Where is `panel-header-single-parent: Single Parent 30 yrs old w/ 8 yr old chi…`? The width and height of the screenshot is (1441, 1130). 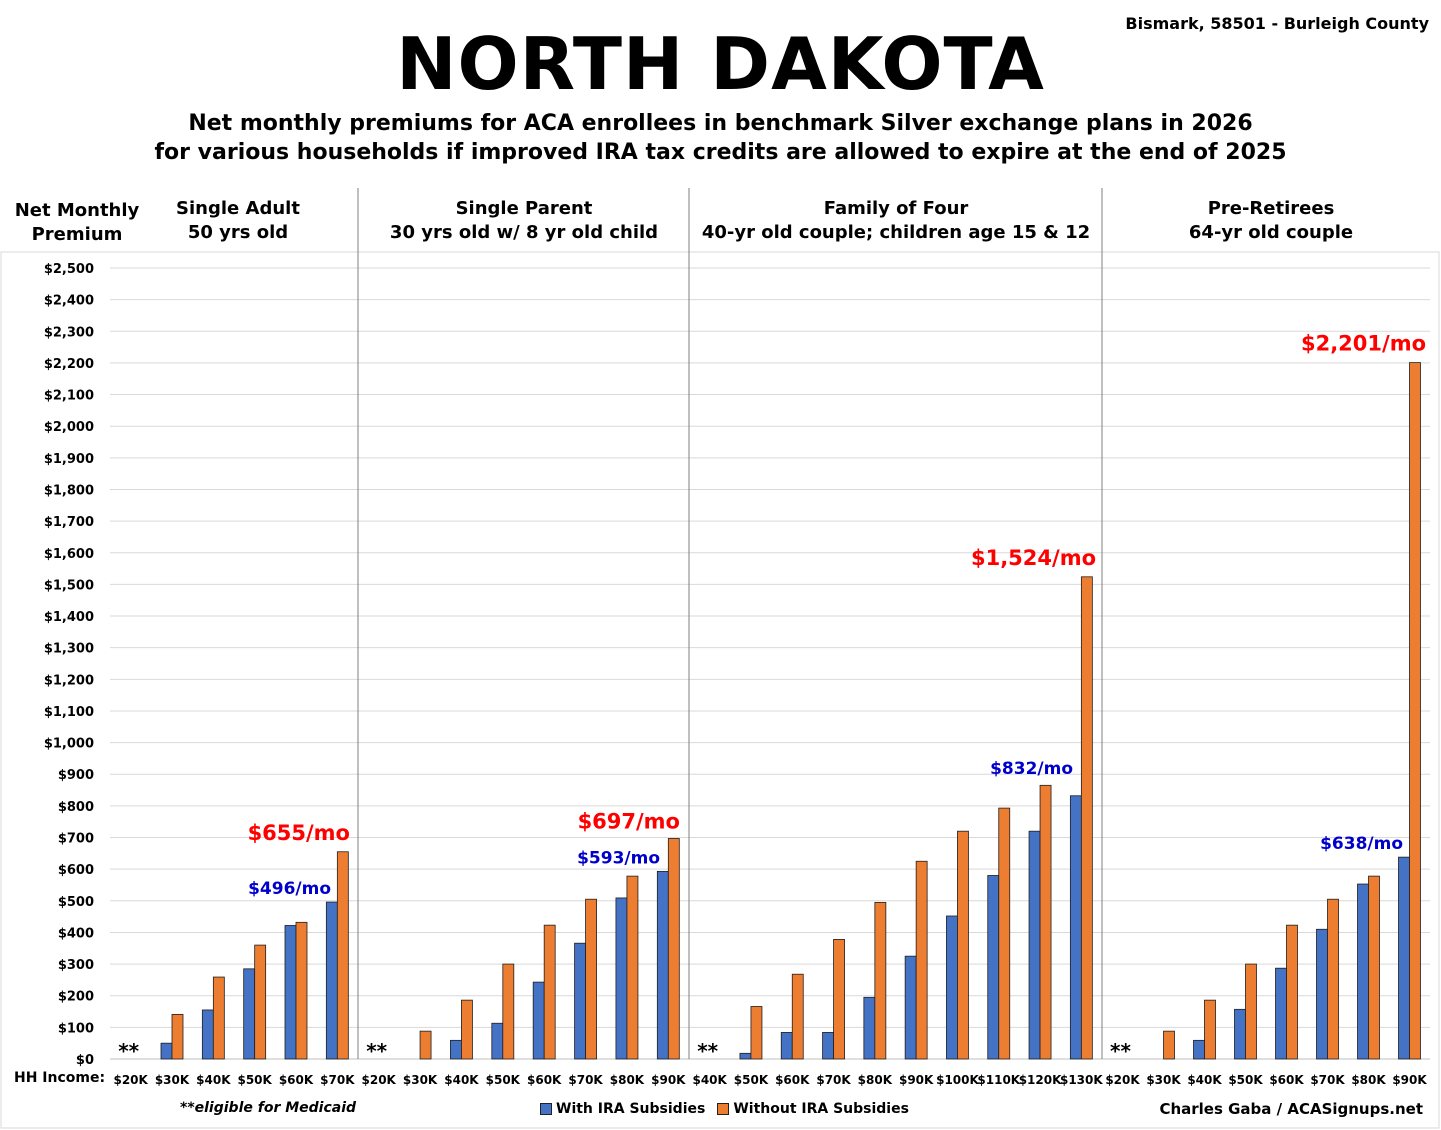 panel-header-single-parent: Single Parent 30 yrs old w/ 8 yr old chi… is located at coordinates (524, 221).